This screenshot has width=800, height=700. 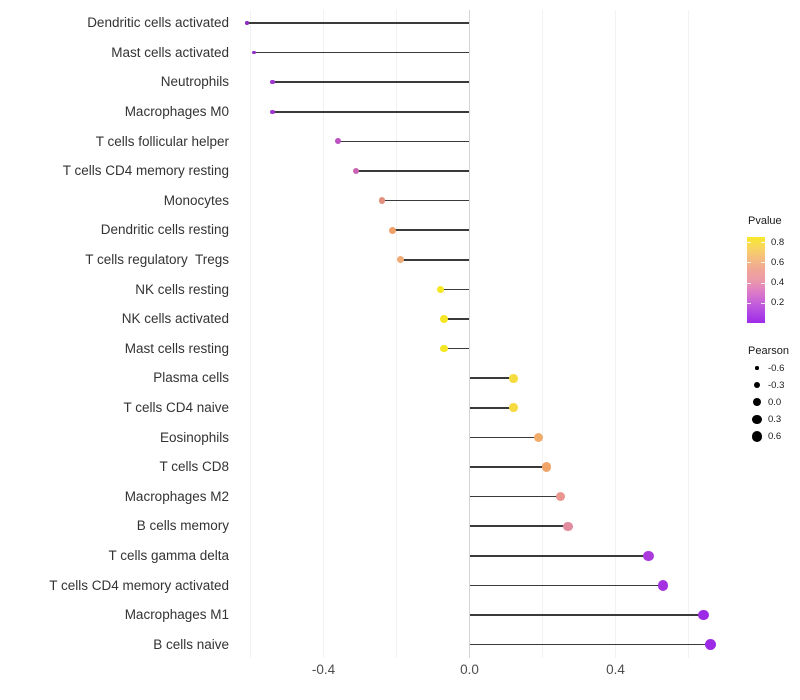 What do you see at coordinates (170, 52) in the screenshot?
I see `category-label: Mast cells activated` at bounding box center [170, 52].